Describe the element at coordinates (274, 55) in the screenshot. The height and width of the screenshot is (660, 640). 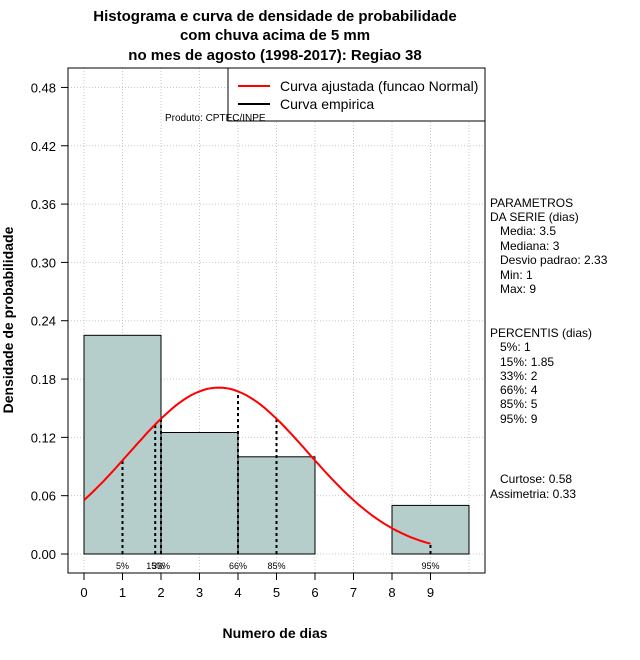
I see `chart-title-line-3: no mes de agosto (1998-2017): Regiao 38` at that location.